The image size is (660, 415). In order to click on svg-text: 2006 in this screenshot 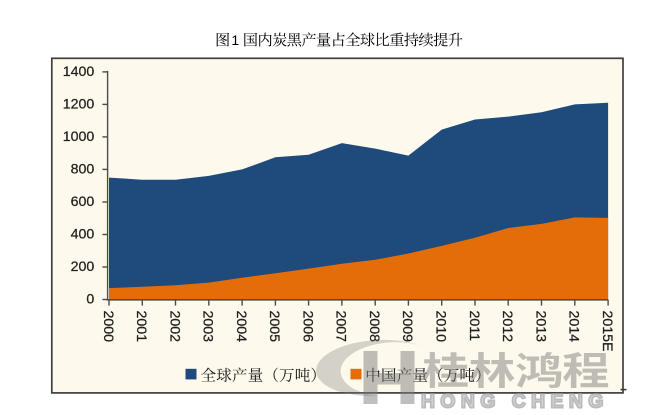, I will do `click(307, 327)`.